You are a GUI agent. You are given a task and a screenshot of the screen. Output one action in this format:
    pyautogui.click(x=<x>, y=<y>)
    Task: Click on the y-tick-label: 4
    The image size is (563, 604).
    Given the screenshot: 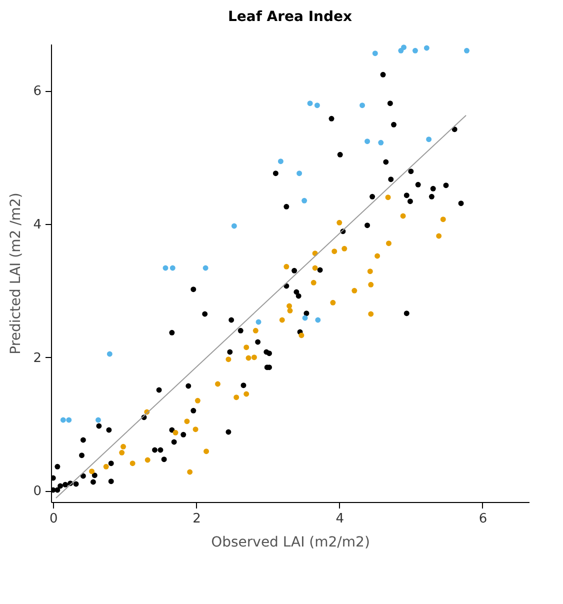 What is the action you would take?
    pyautogui.click(x=37, y=225)
    